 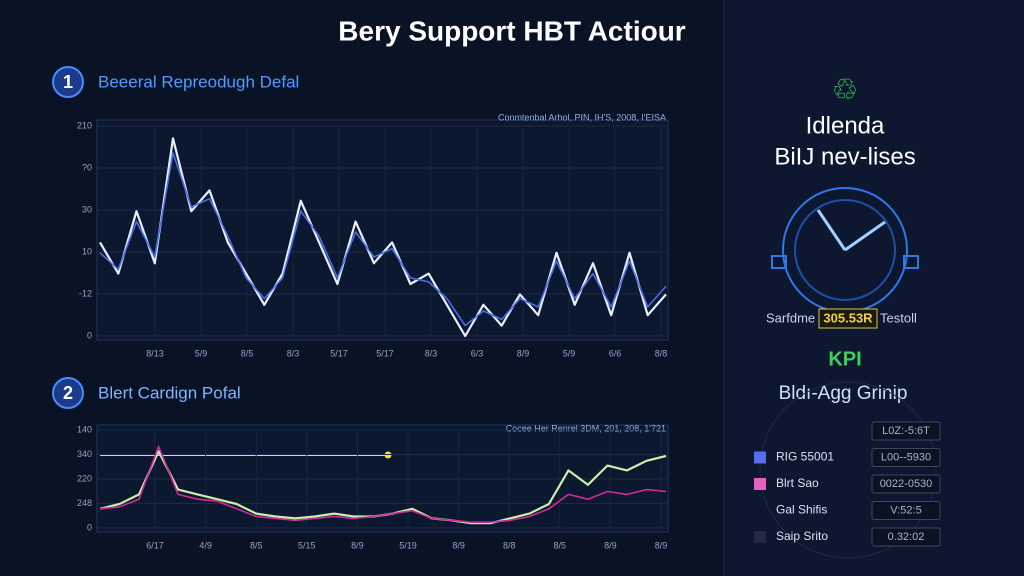 I want to click on x-tick-label: 8/13, so click(x=155, y=353).